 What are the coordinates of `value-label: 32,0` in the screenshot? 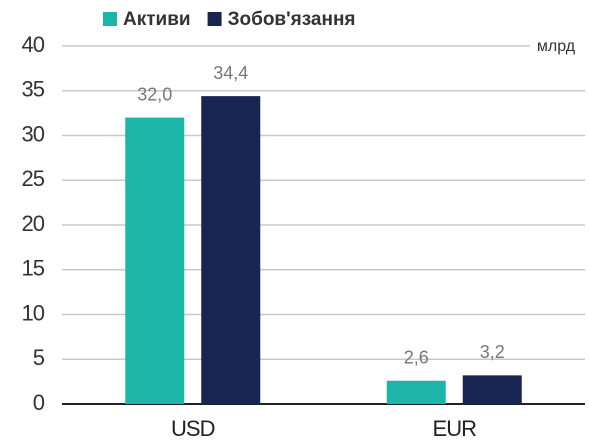 It's located at (154, 94).